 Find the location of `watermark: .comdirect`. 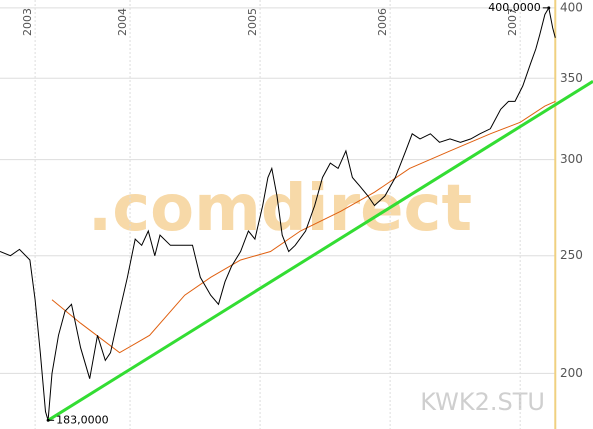

watermark: .comdirect is located at coordinates (280, 209).